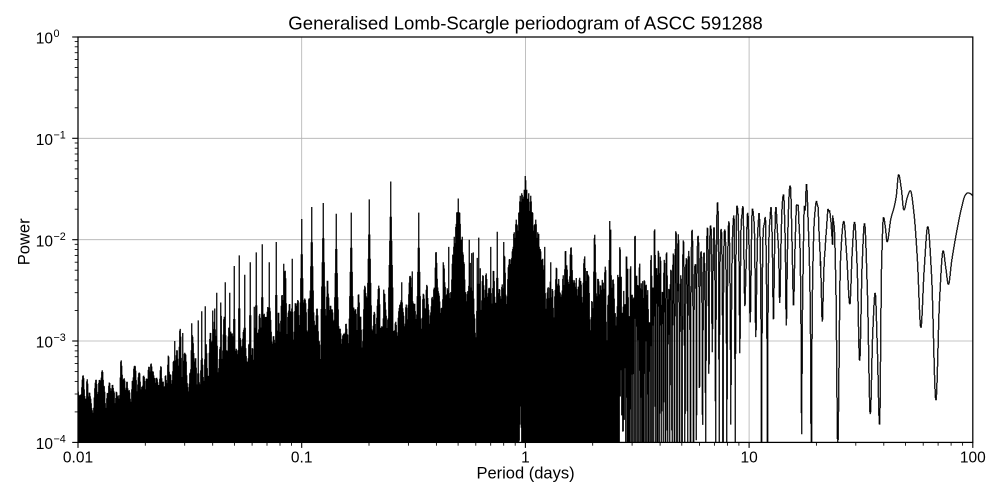 Image resolution: width=1000 pixels, height=500 pixels. Describe the element at coordinates (525, 458) in the screenshot. I see `svg-text: 1` at that location.